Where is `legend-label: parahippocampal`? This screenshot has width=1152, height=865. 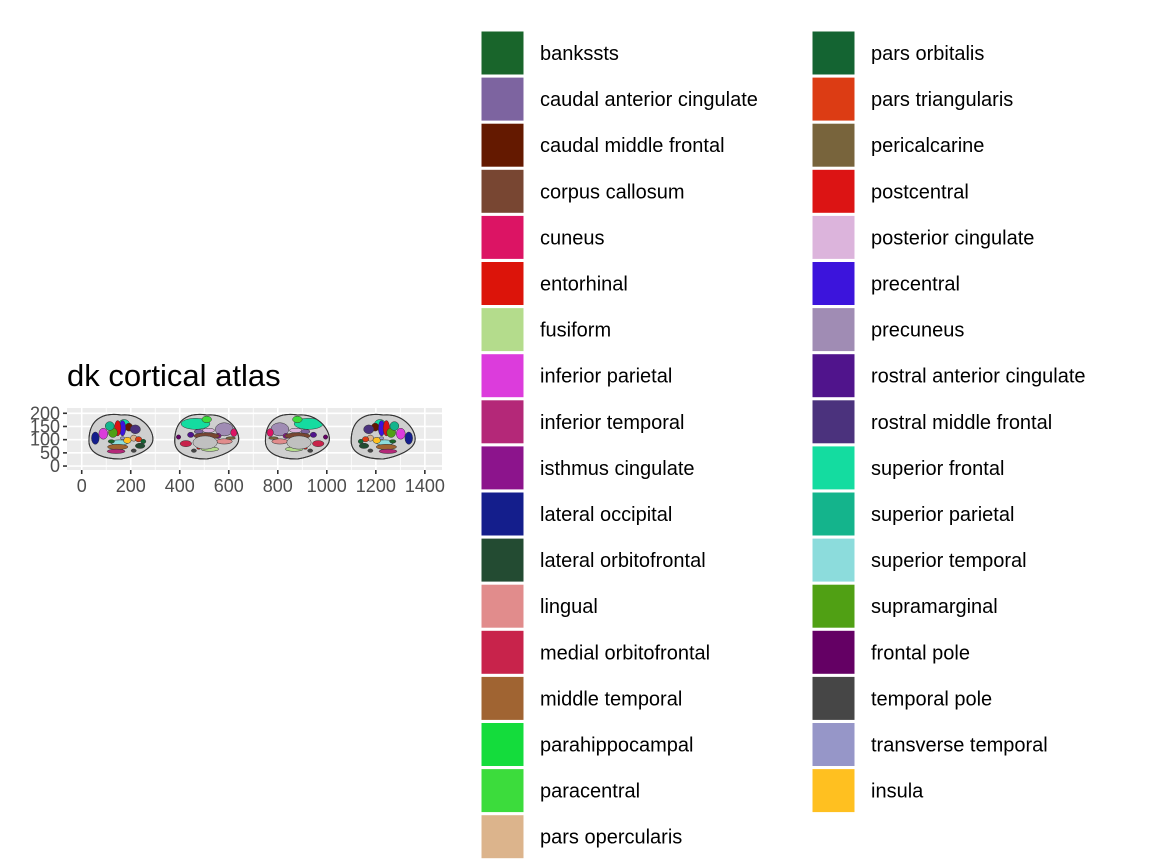
legend-label: parahippocampal is located at coordinates (616, 746).